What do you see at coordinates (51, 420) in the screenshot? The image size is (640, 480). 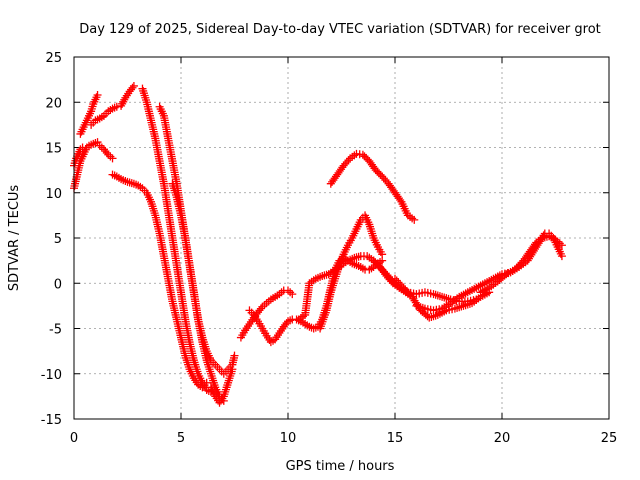 I see `y-tick-label: -15` at bounding box center [51, 420].